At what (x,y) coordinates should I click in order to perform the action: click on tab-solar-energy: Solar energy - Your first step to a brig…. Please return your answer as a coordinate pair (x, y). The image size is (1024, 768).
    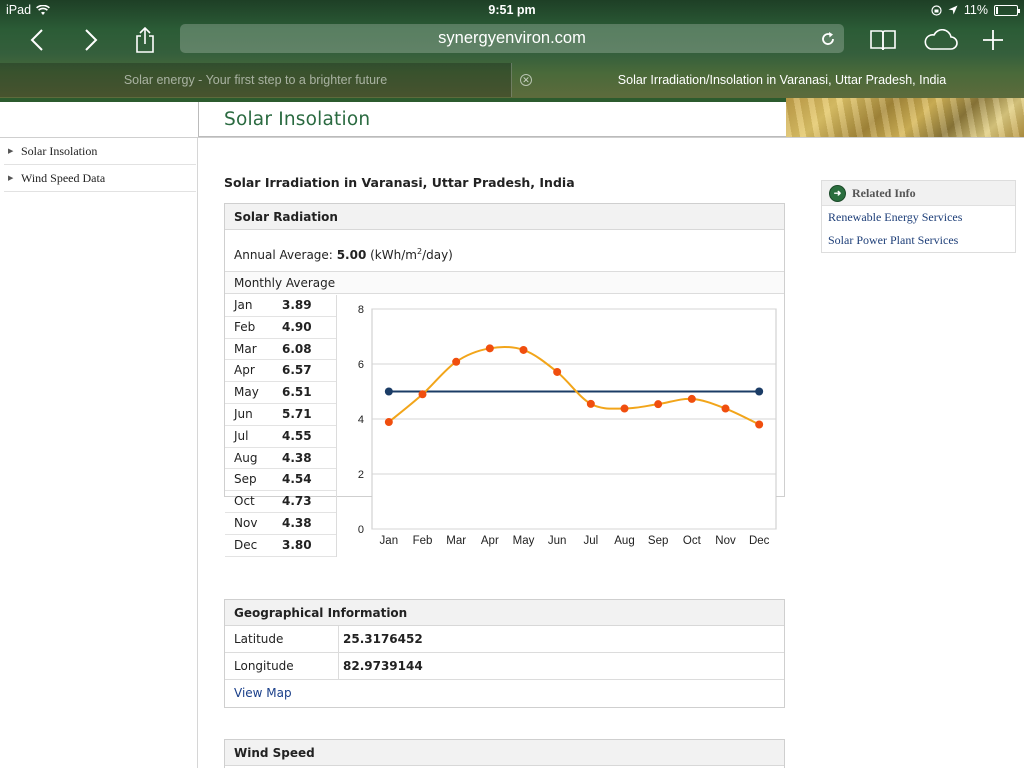
    Looking at the image, I should click on (256, 80).